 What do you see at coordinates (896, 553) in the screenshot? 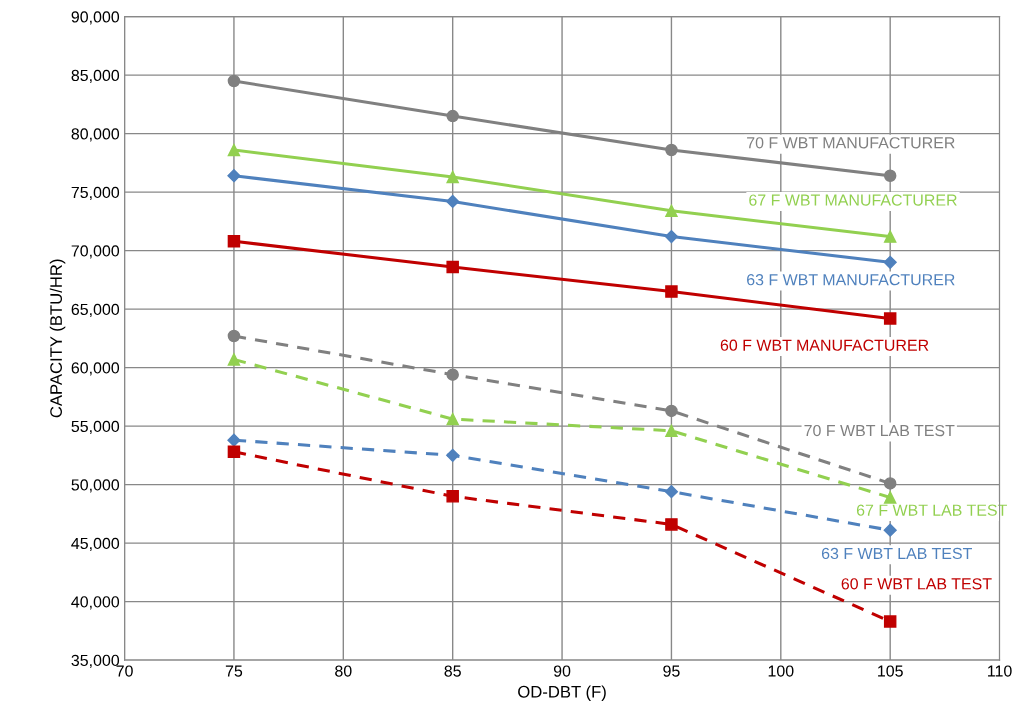
I see `series-label: 63 F WBT LAB TEST` at bounding box center [896, 553].